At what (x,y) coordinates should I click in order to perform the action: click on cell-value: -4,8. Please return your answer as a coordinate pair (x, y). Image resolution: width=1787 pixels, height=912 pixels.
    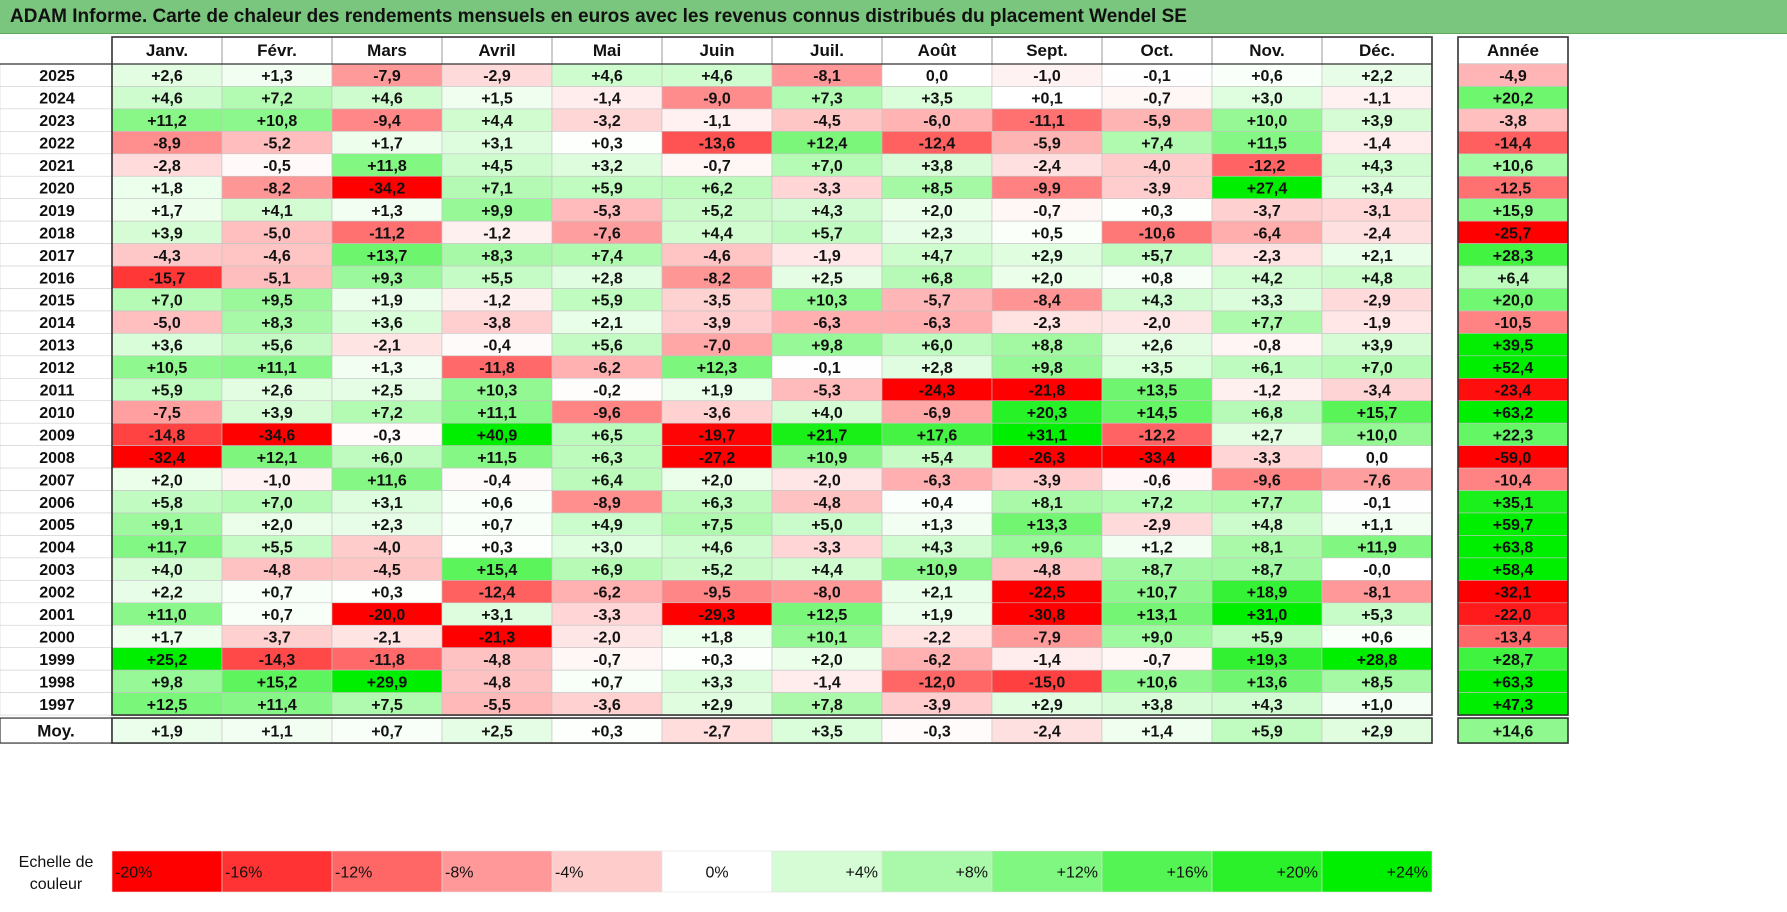
    Looking at the image, I should click on (277, 570).